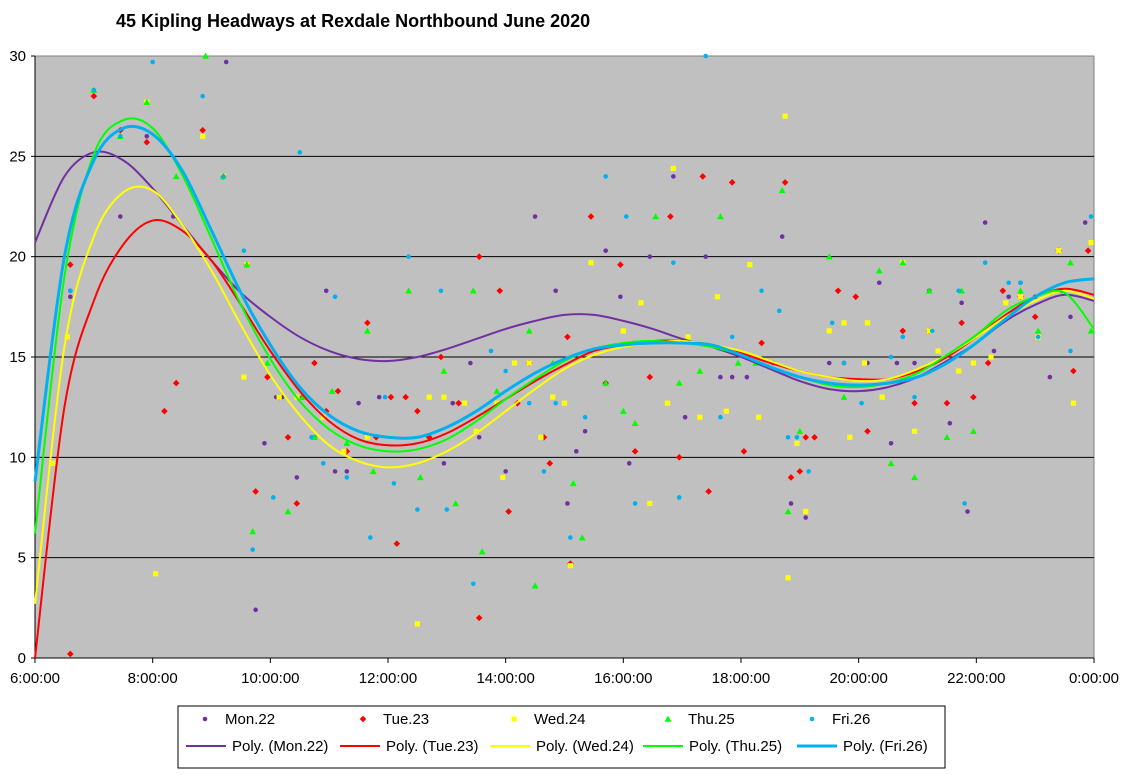  I want to click on x-tick-label: 18:00:00, so click(741, 678).